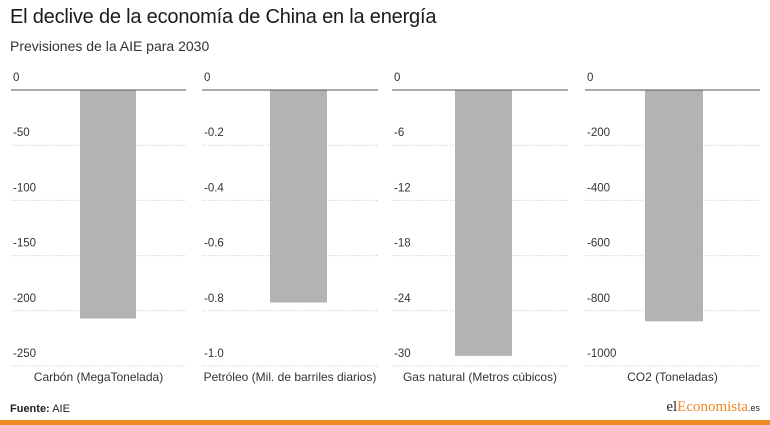 The width and height of the screenshot is (770, 425). Describe the element at coordinates (214, 244) in the screenshot. I see `y-tick-label: -0.6` at that location.